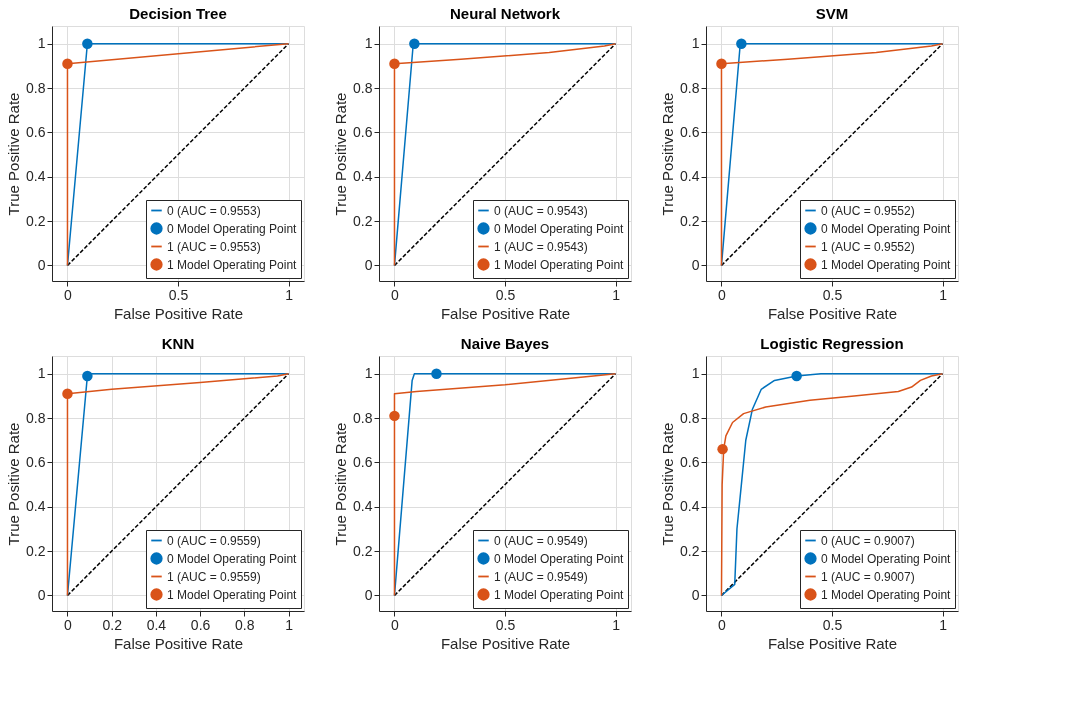 This screenshot has width=1091, height=724. What do you see at coordinates (505, 343) in the screenshot?
I see `chart-title: Naive Bayes` at bounding box center [505, 343].